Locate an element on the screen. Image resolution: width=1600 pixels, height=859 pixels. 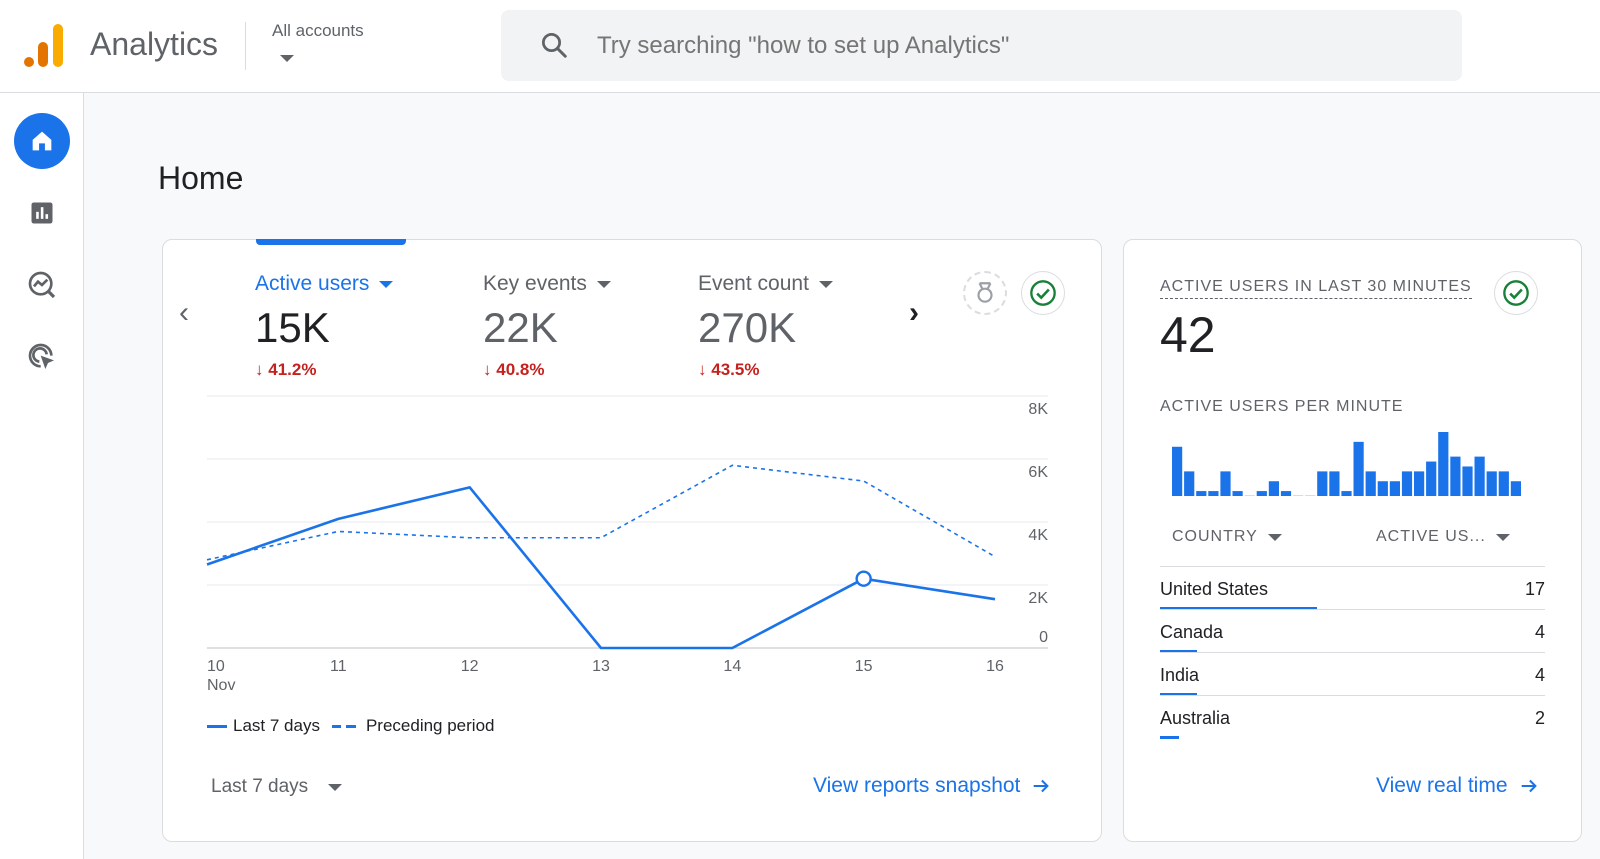
last-7-days-line is located at coordinates (601, 568).